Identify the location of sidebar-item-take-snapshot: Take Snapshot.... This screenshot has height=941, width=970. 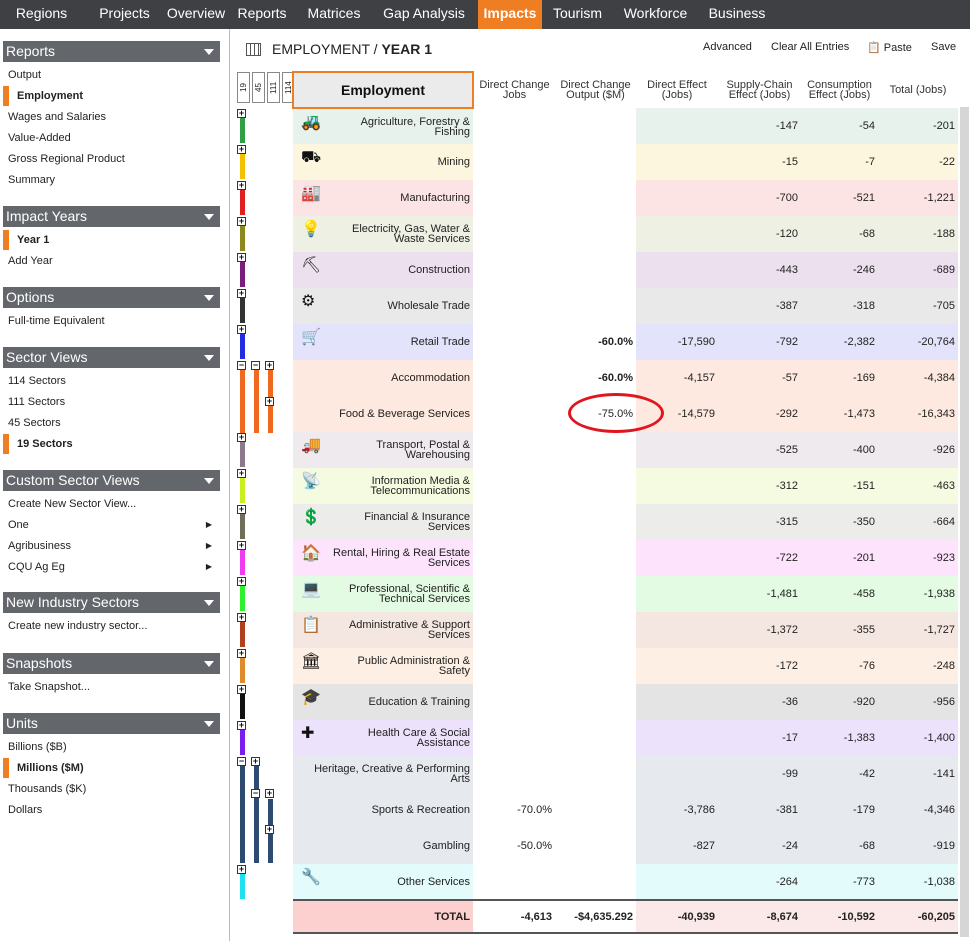
(111, 687).